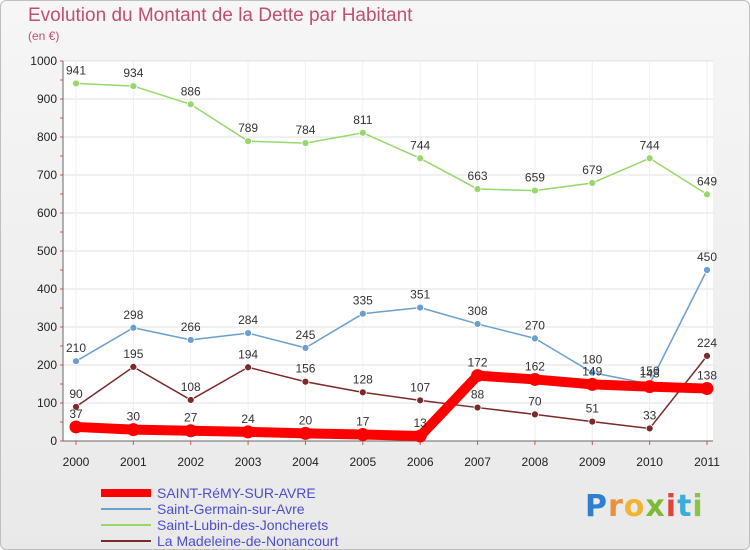 The image size is (750, 550). Describe the element at coordinates (634, 506) in the screenshot. I see `logo-letter: o` at that location.